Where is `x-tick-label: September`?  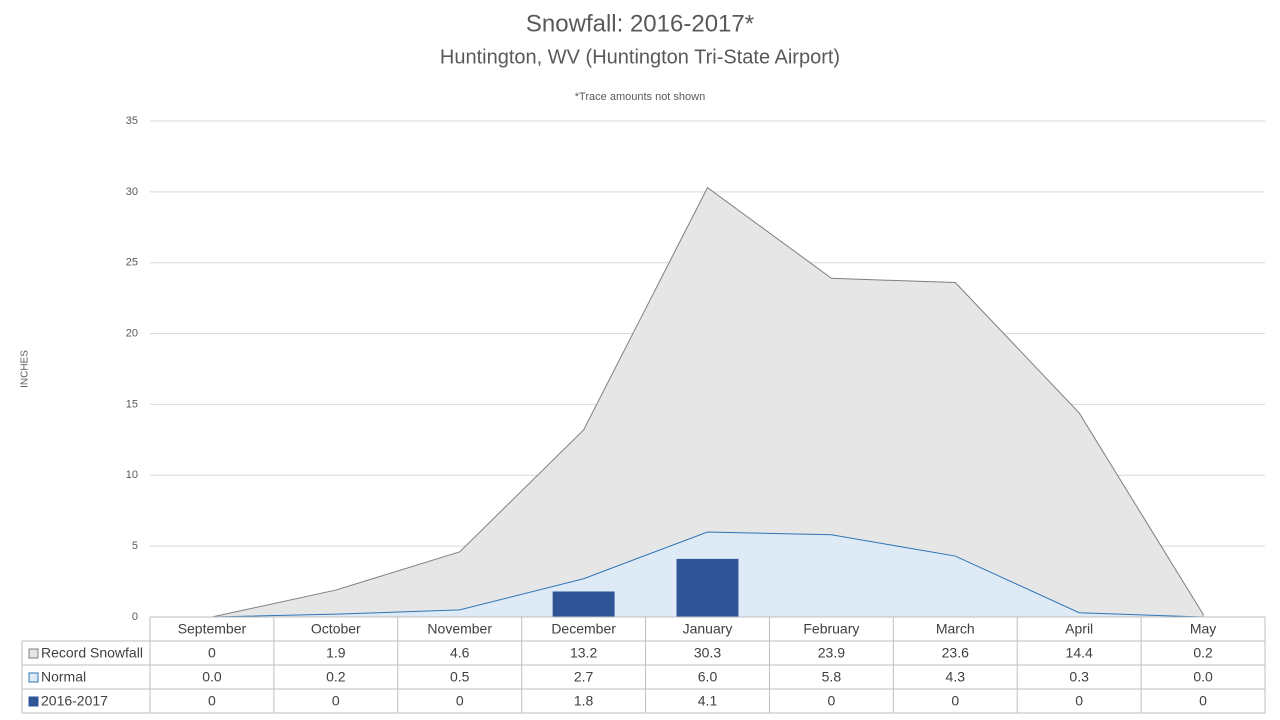
x-tick-label: September is located at coordinates (212, 629).